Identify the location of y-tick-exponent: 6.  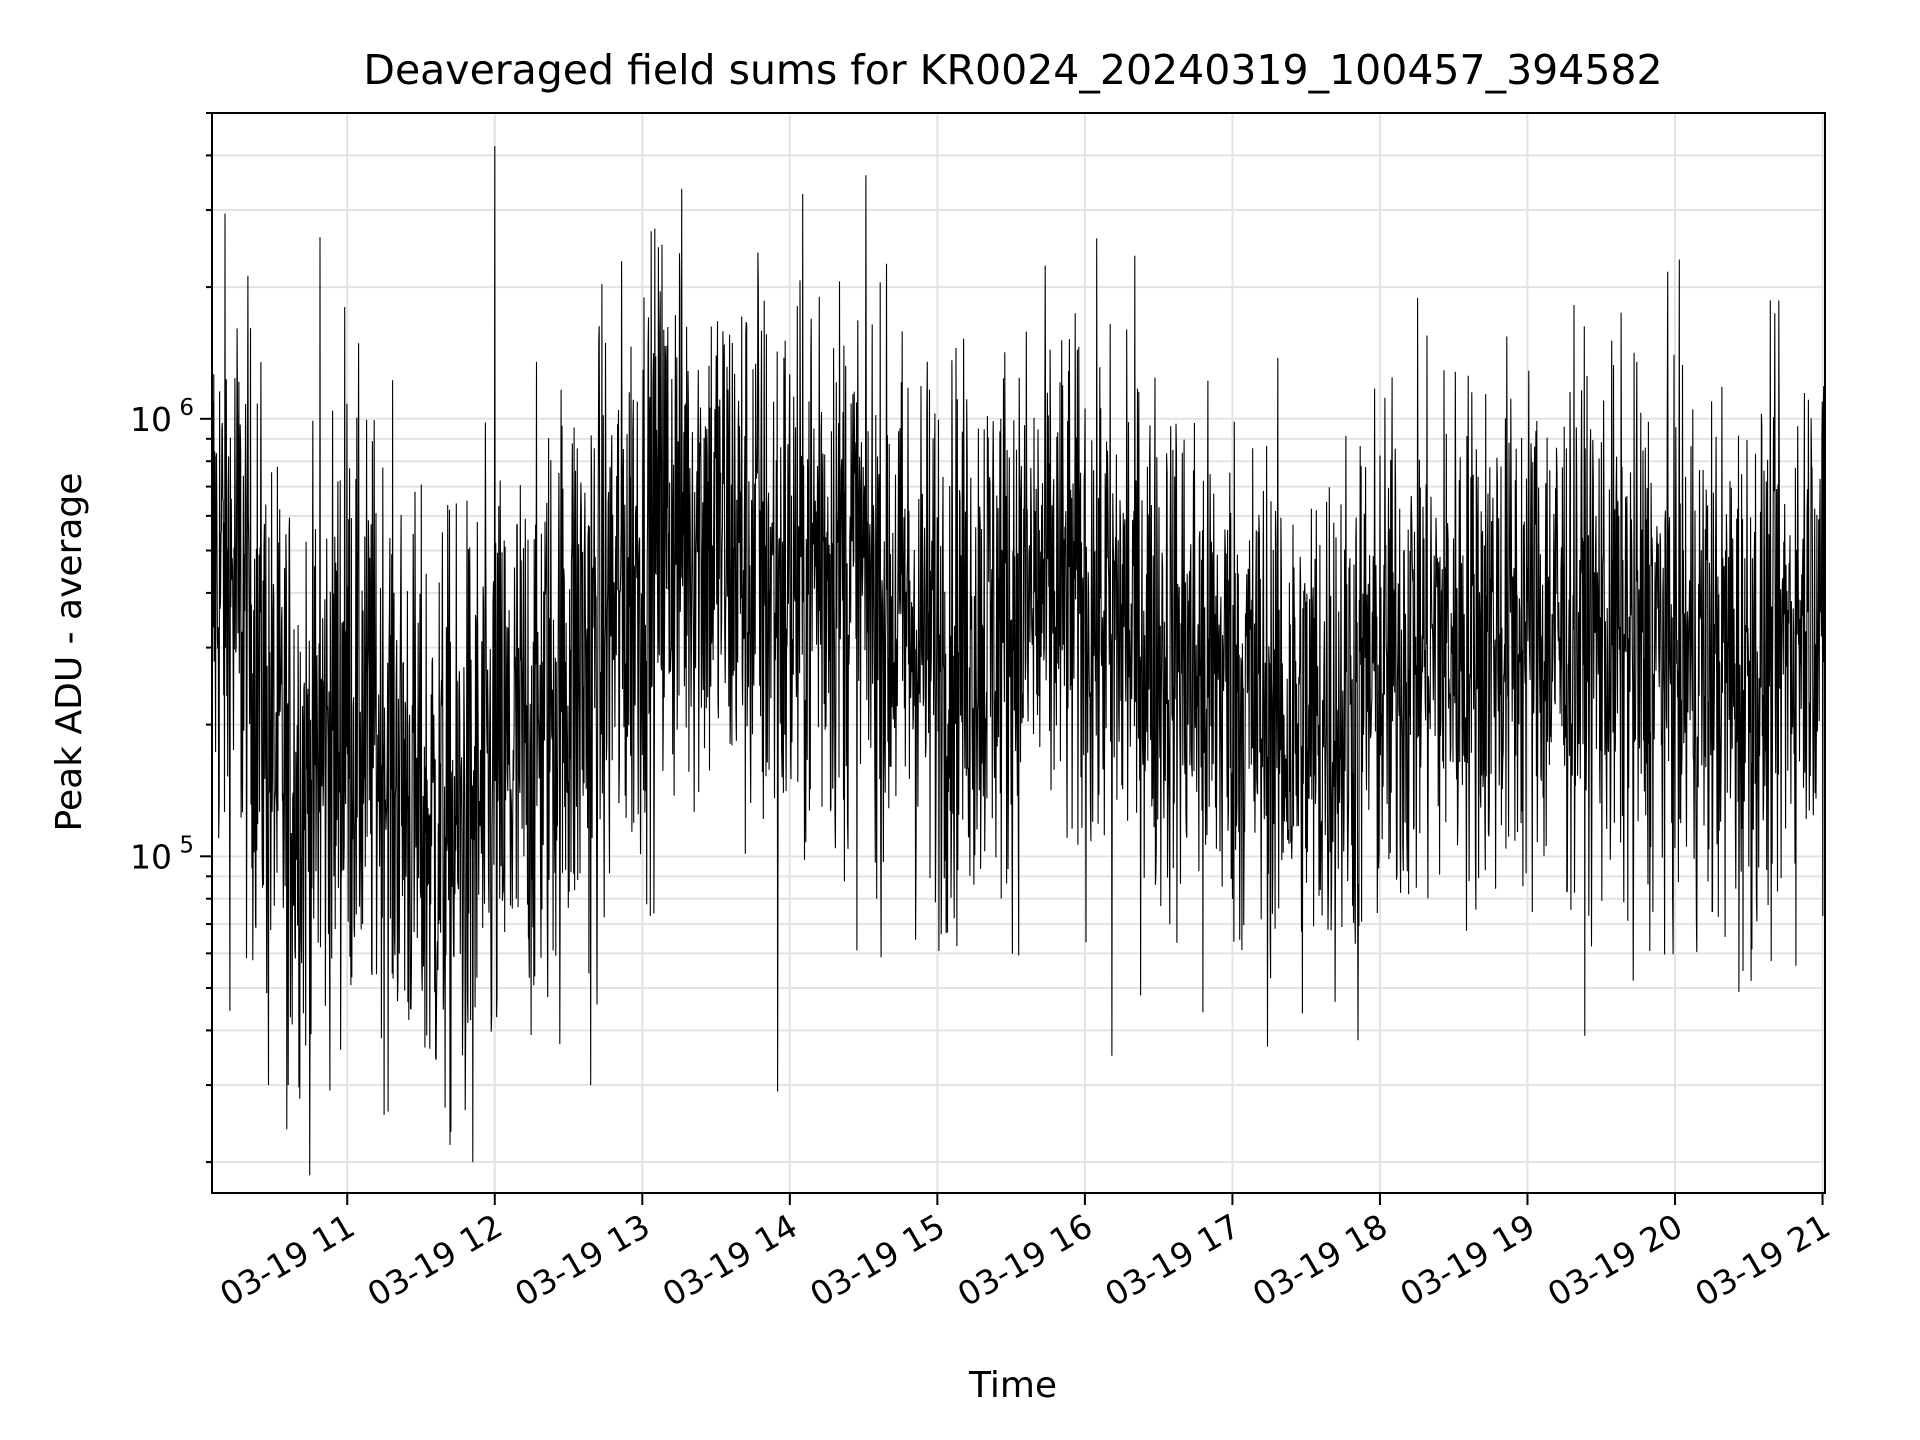
(186, 408).